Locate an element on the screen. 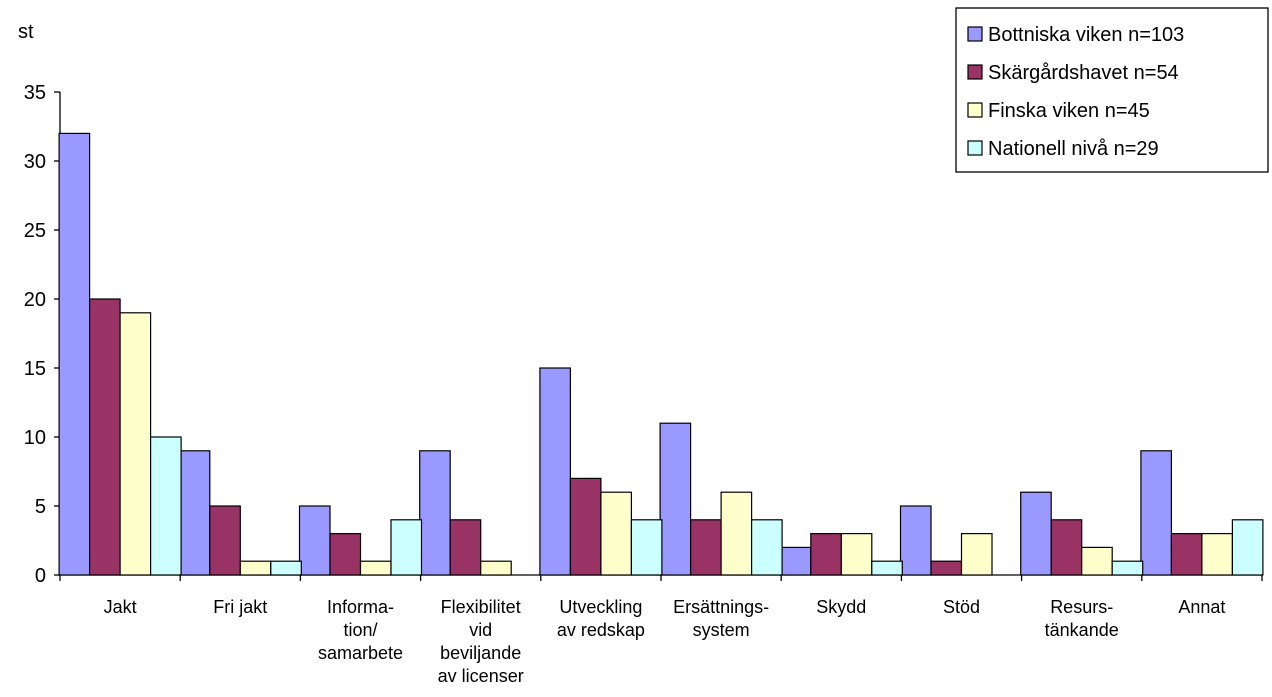 The image size is (1272, 697). category-label: Flexibilitet vid beviljande av licenser is located at coordinates (481, 641).